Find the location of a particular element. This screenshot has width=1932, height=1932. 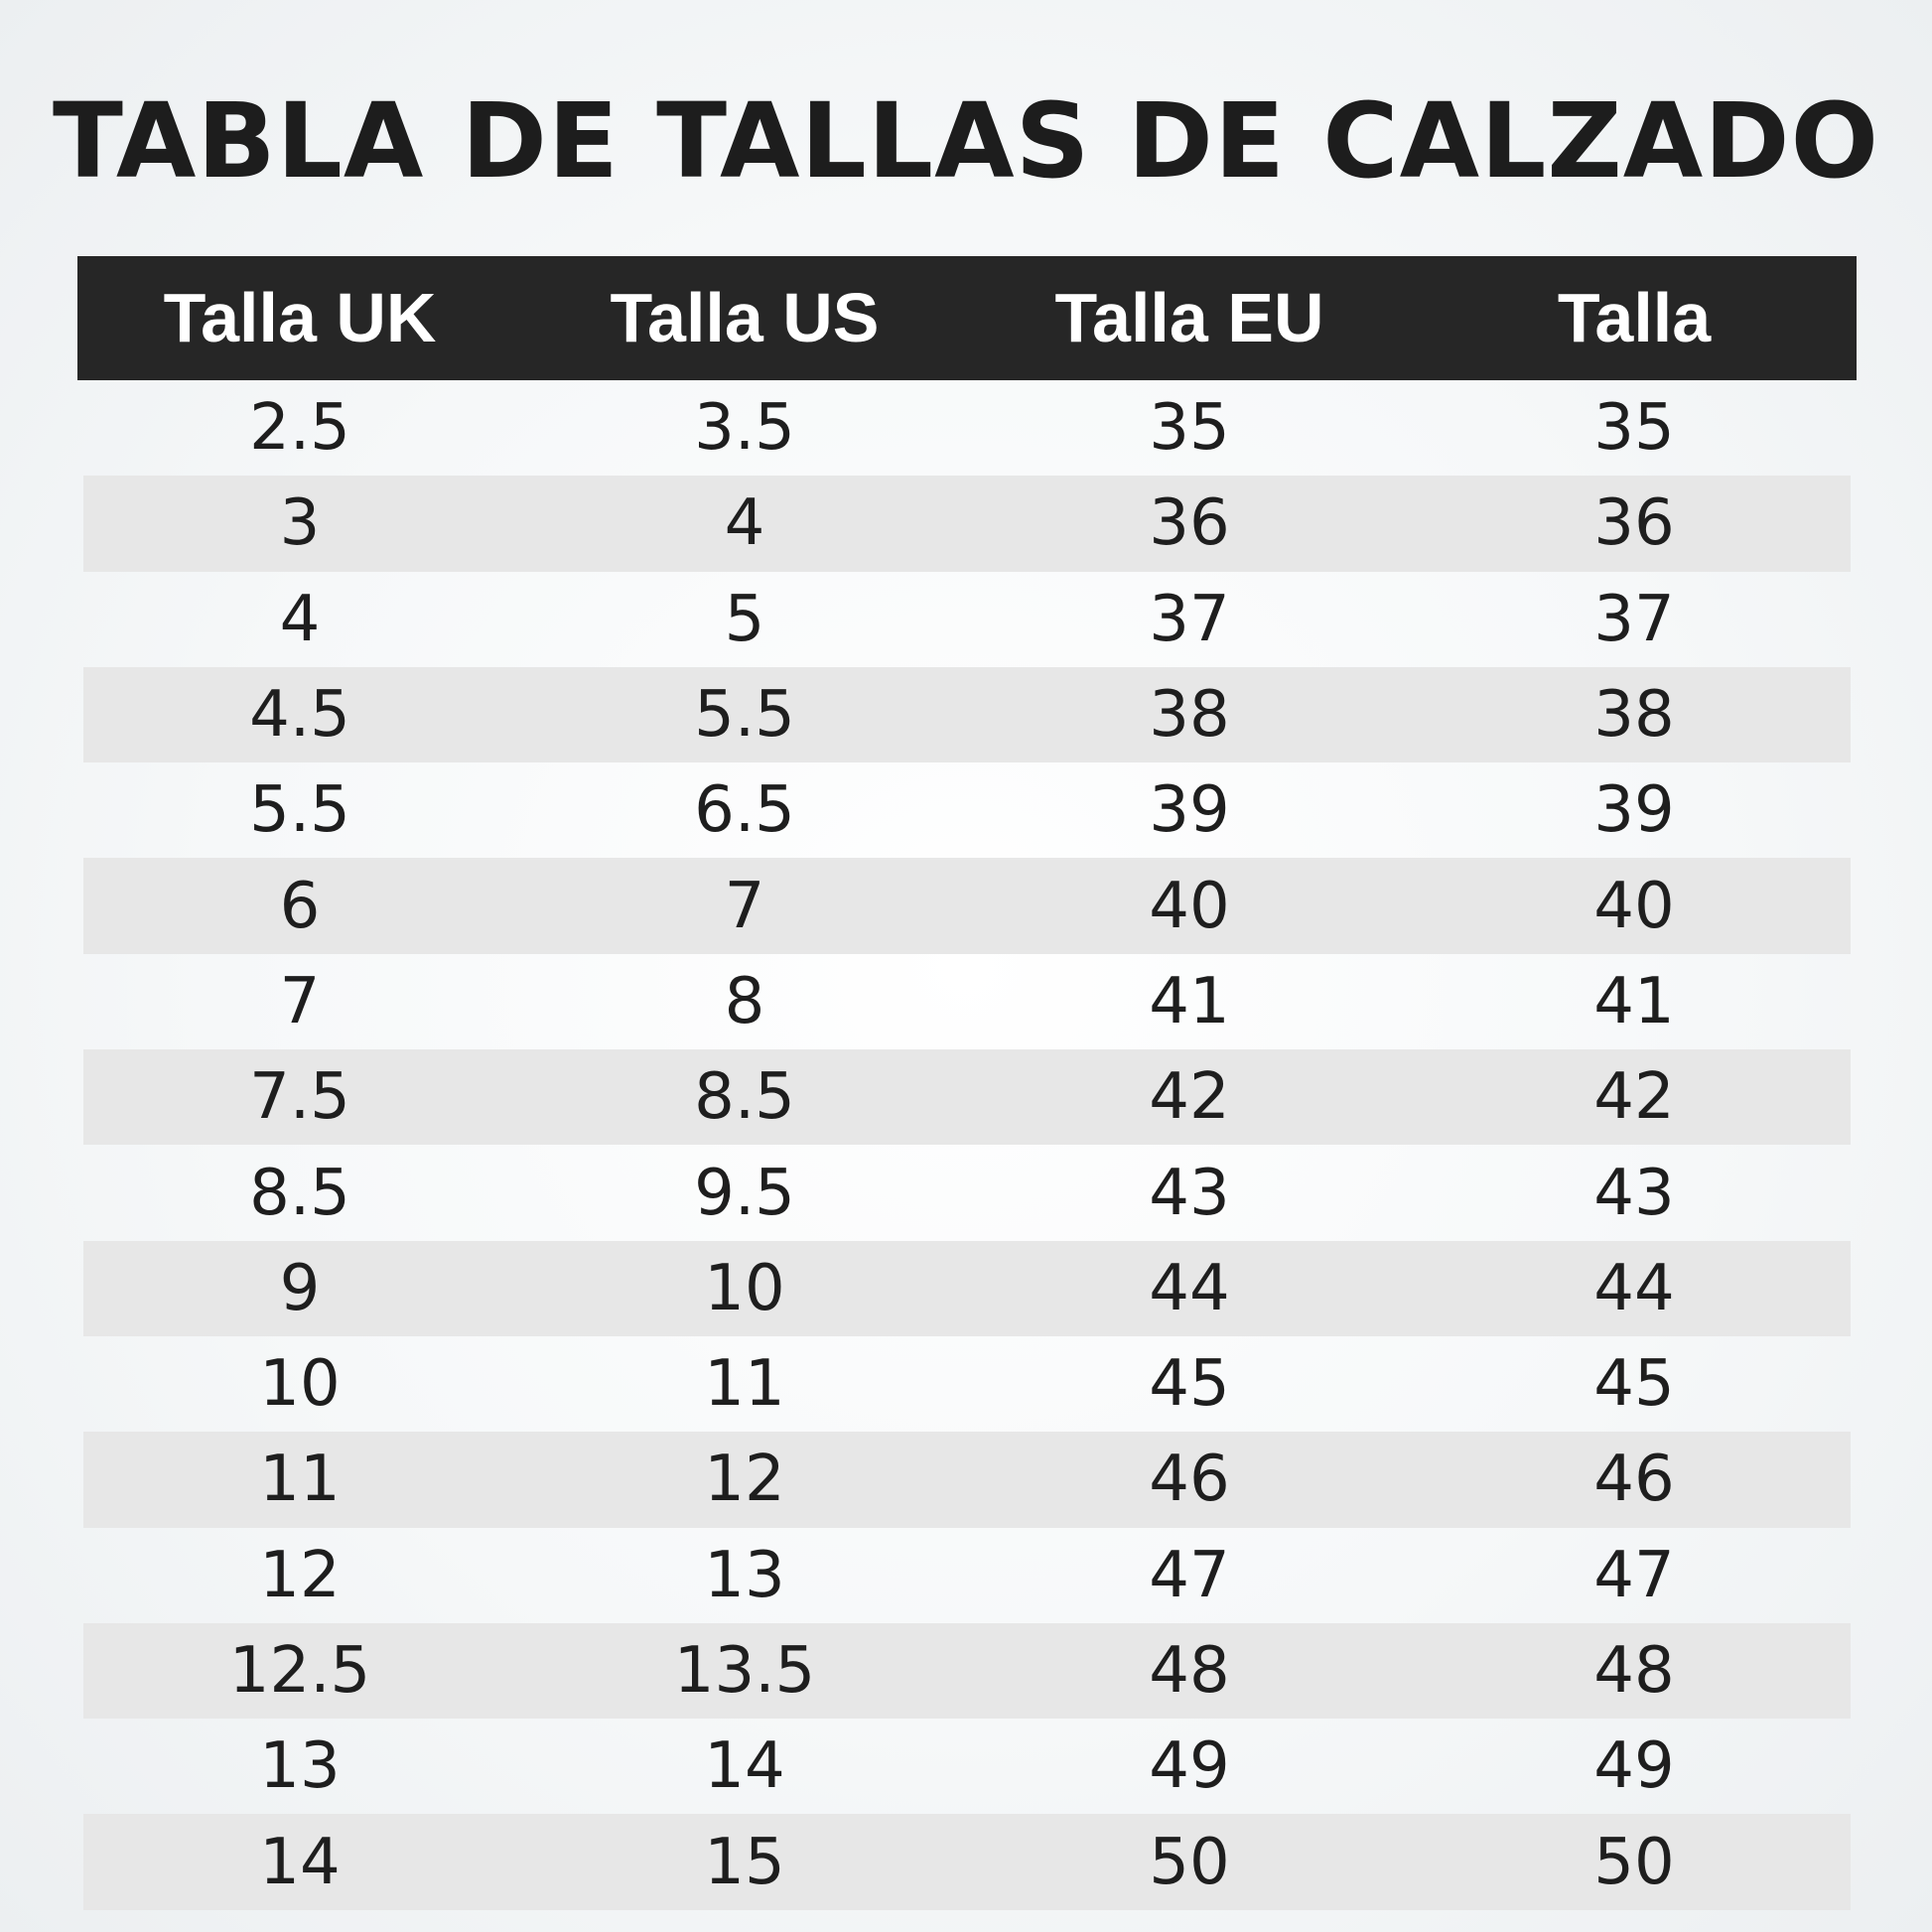

cell-eu: 36 is located at coordinates (1189, 524).